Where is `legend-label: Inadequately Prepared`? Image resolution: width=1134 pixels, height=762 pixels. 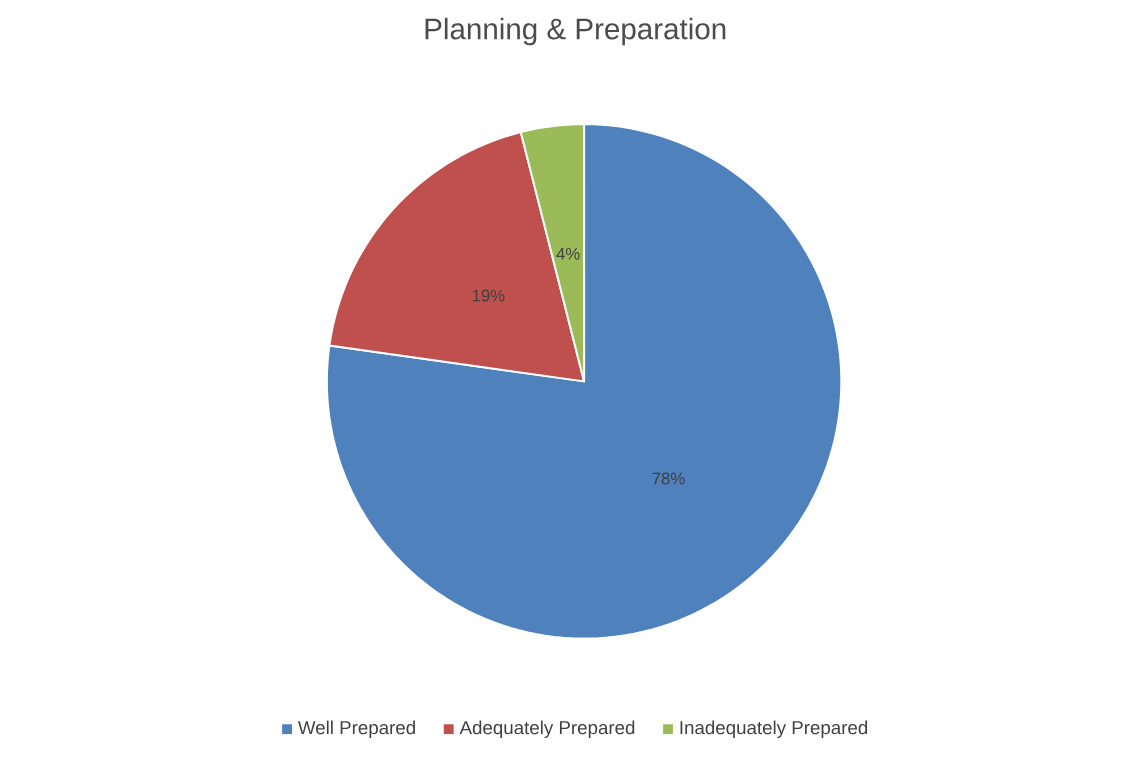
legend-label: Inadequately Prepared is located at coordinates (774, 729).